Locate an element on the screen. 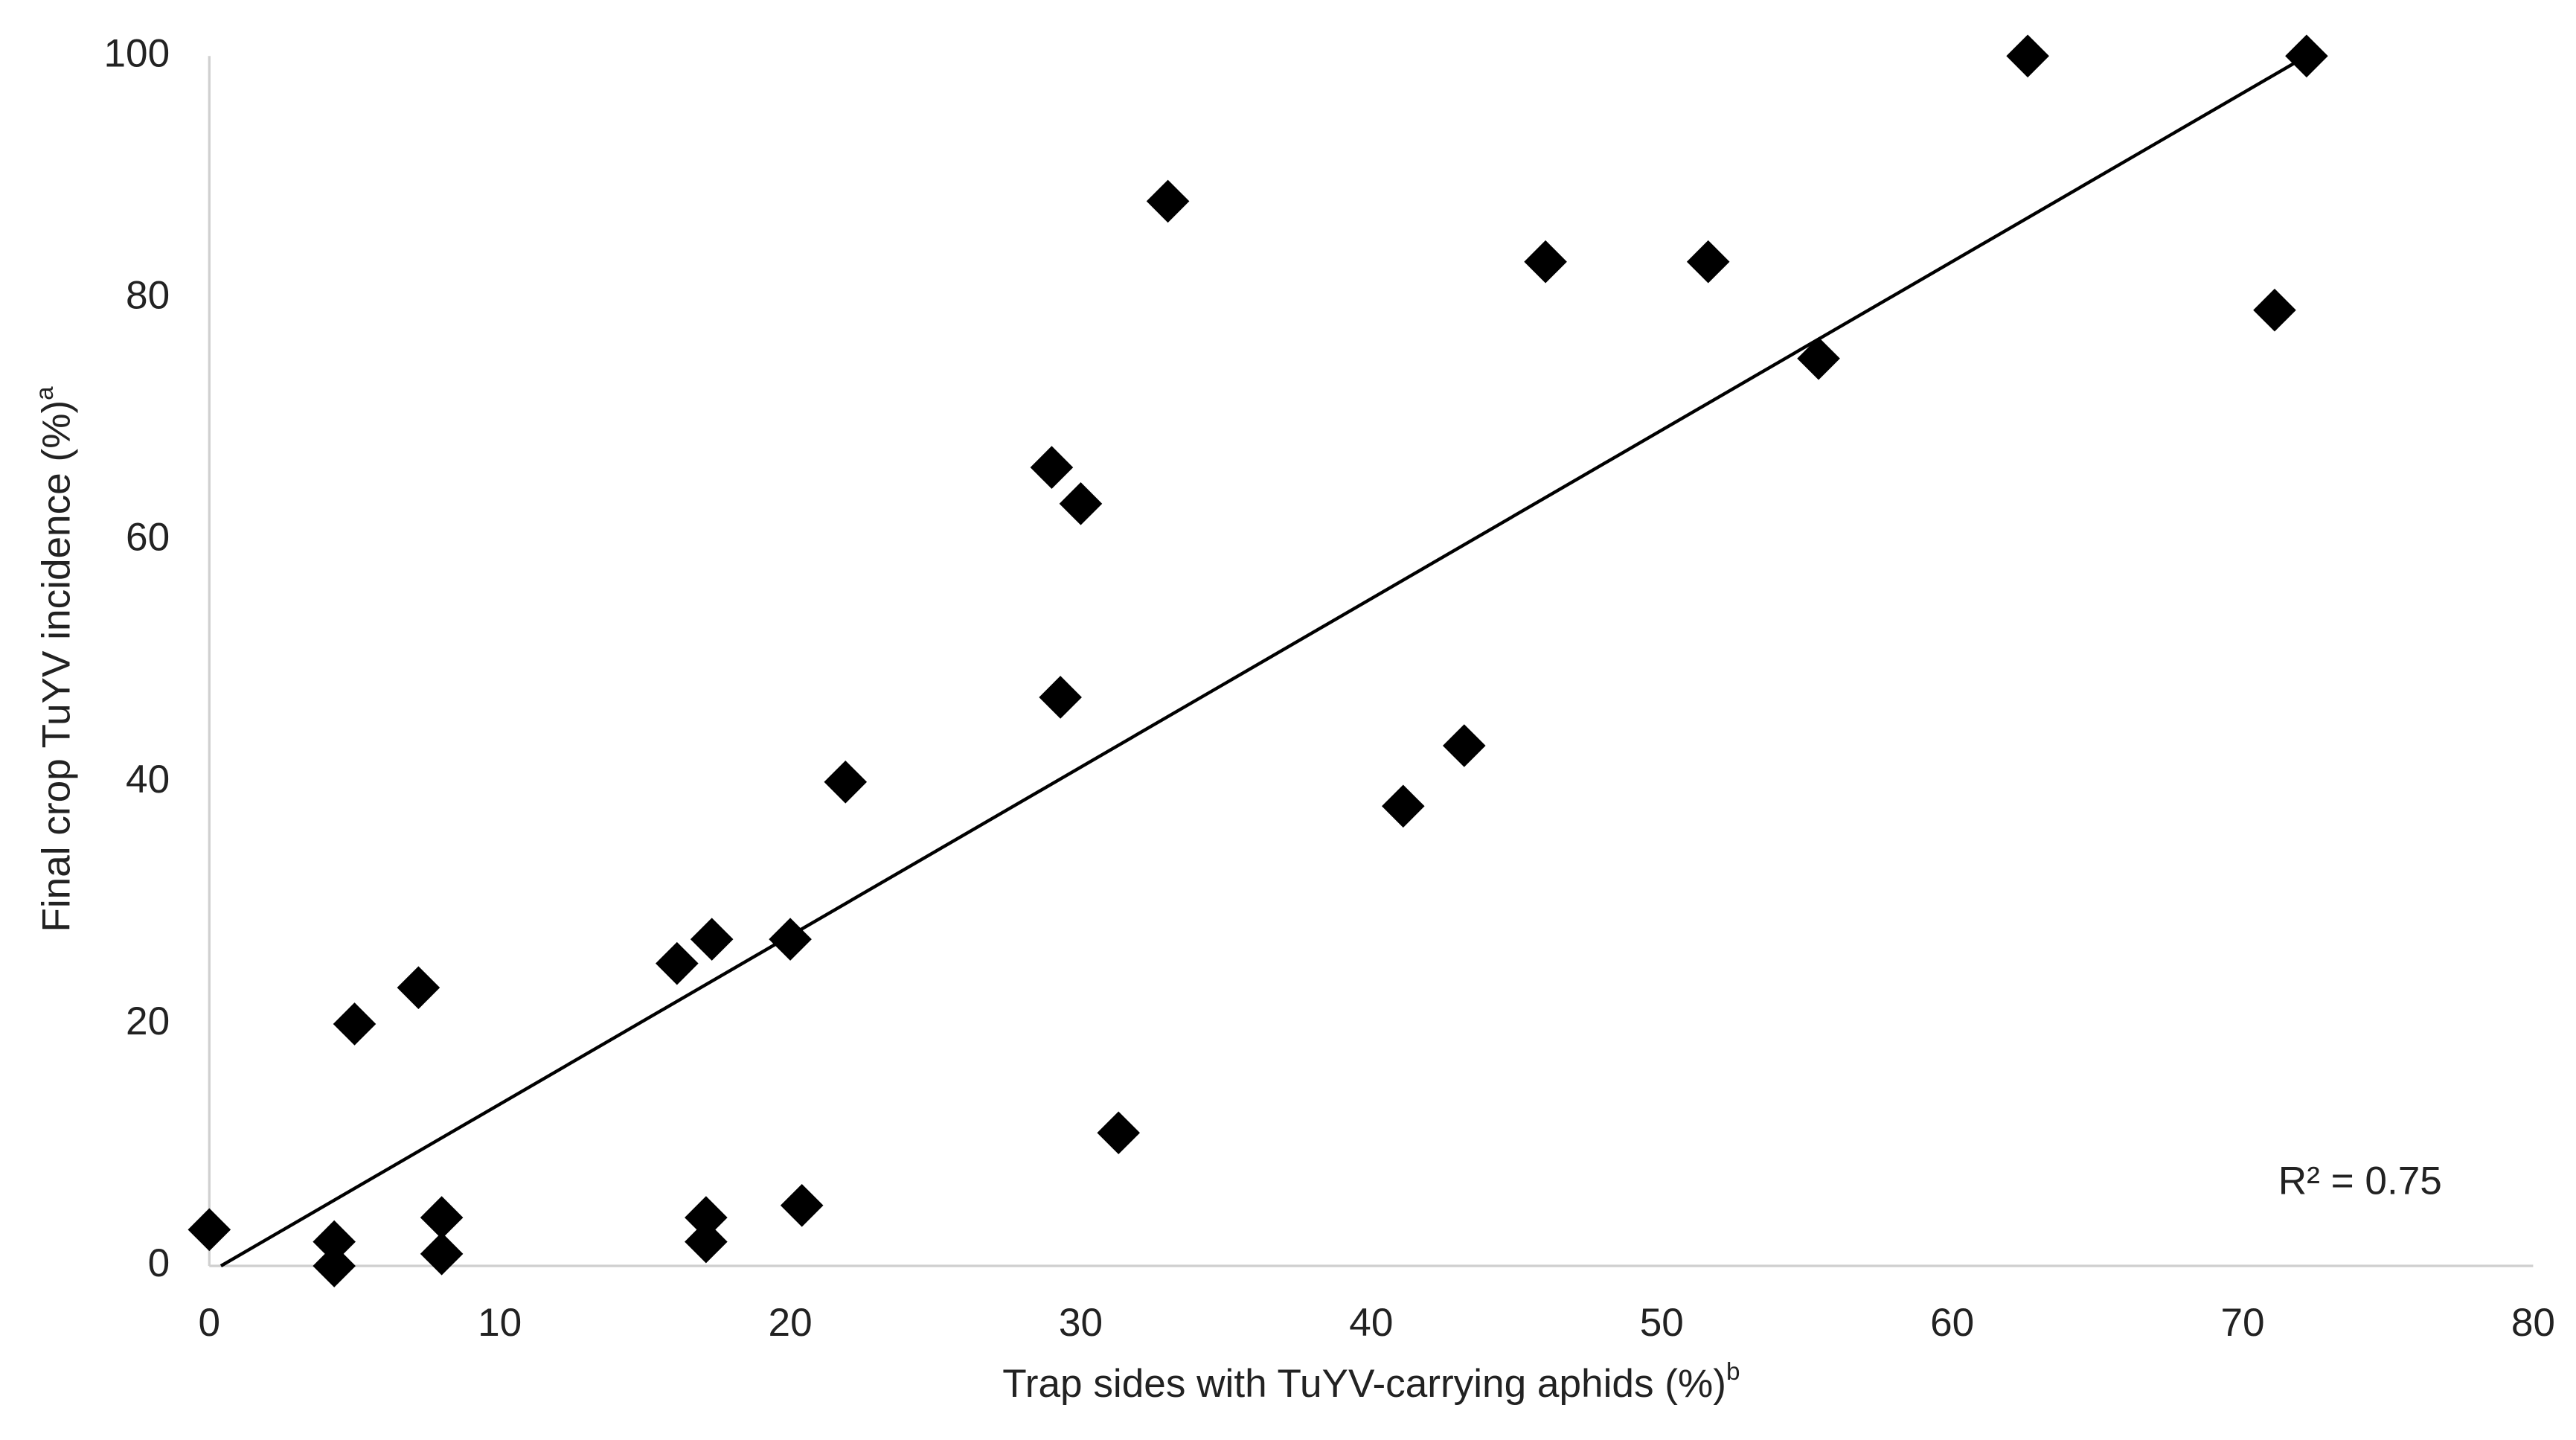 This screenshot has height=1440, width=2576. x-tick-label: 70 is located at coordinates (2242, 1323).